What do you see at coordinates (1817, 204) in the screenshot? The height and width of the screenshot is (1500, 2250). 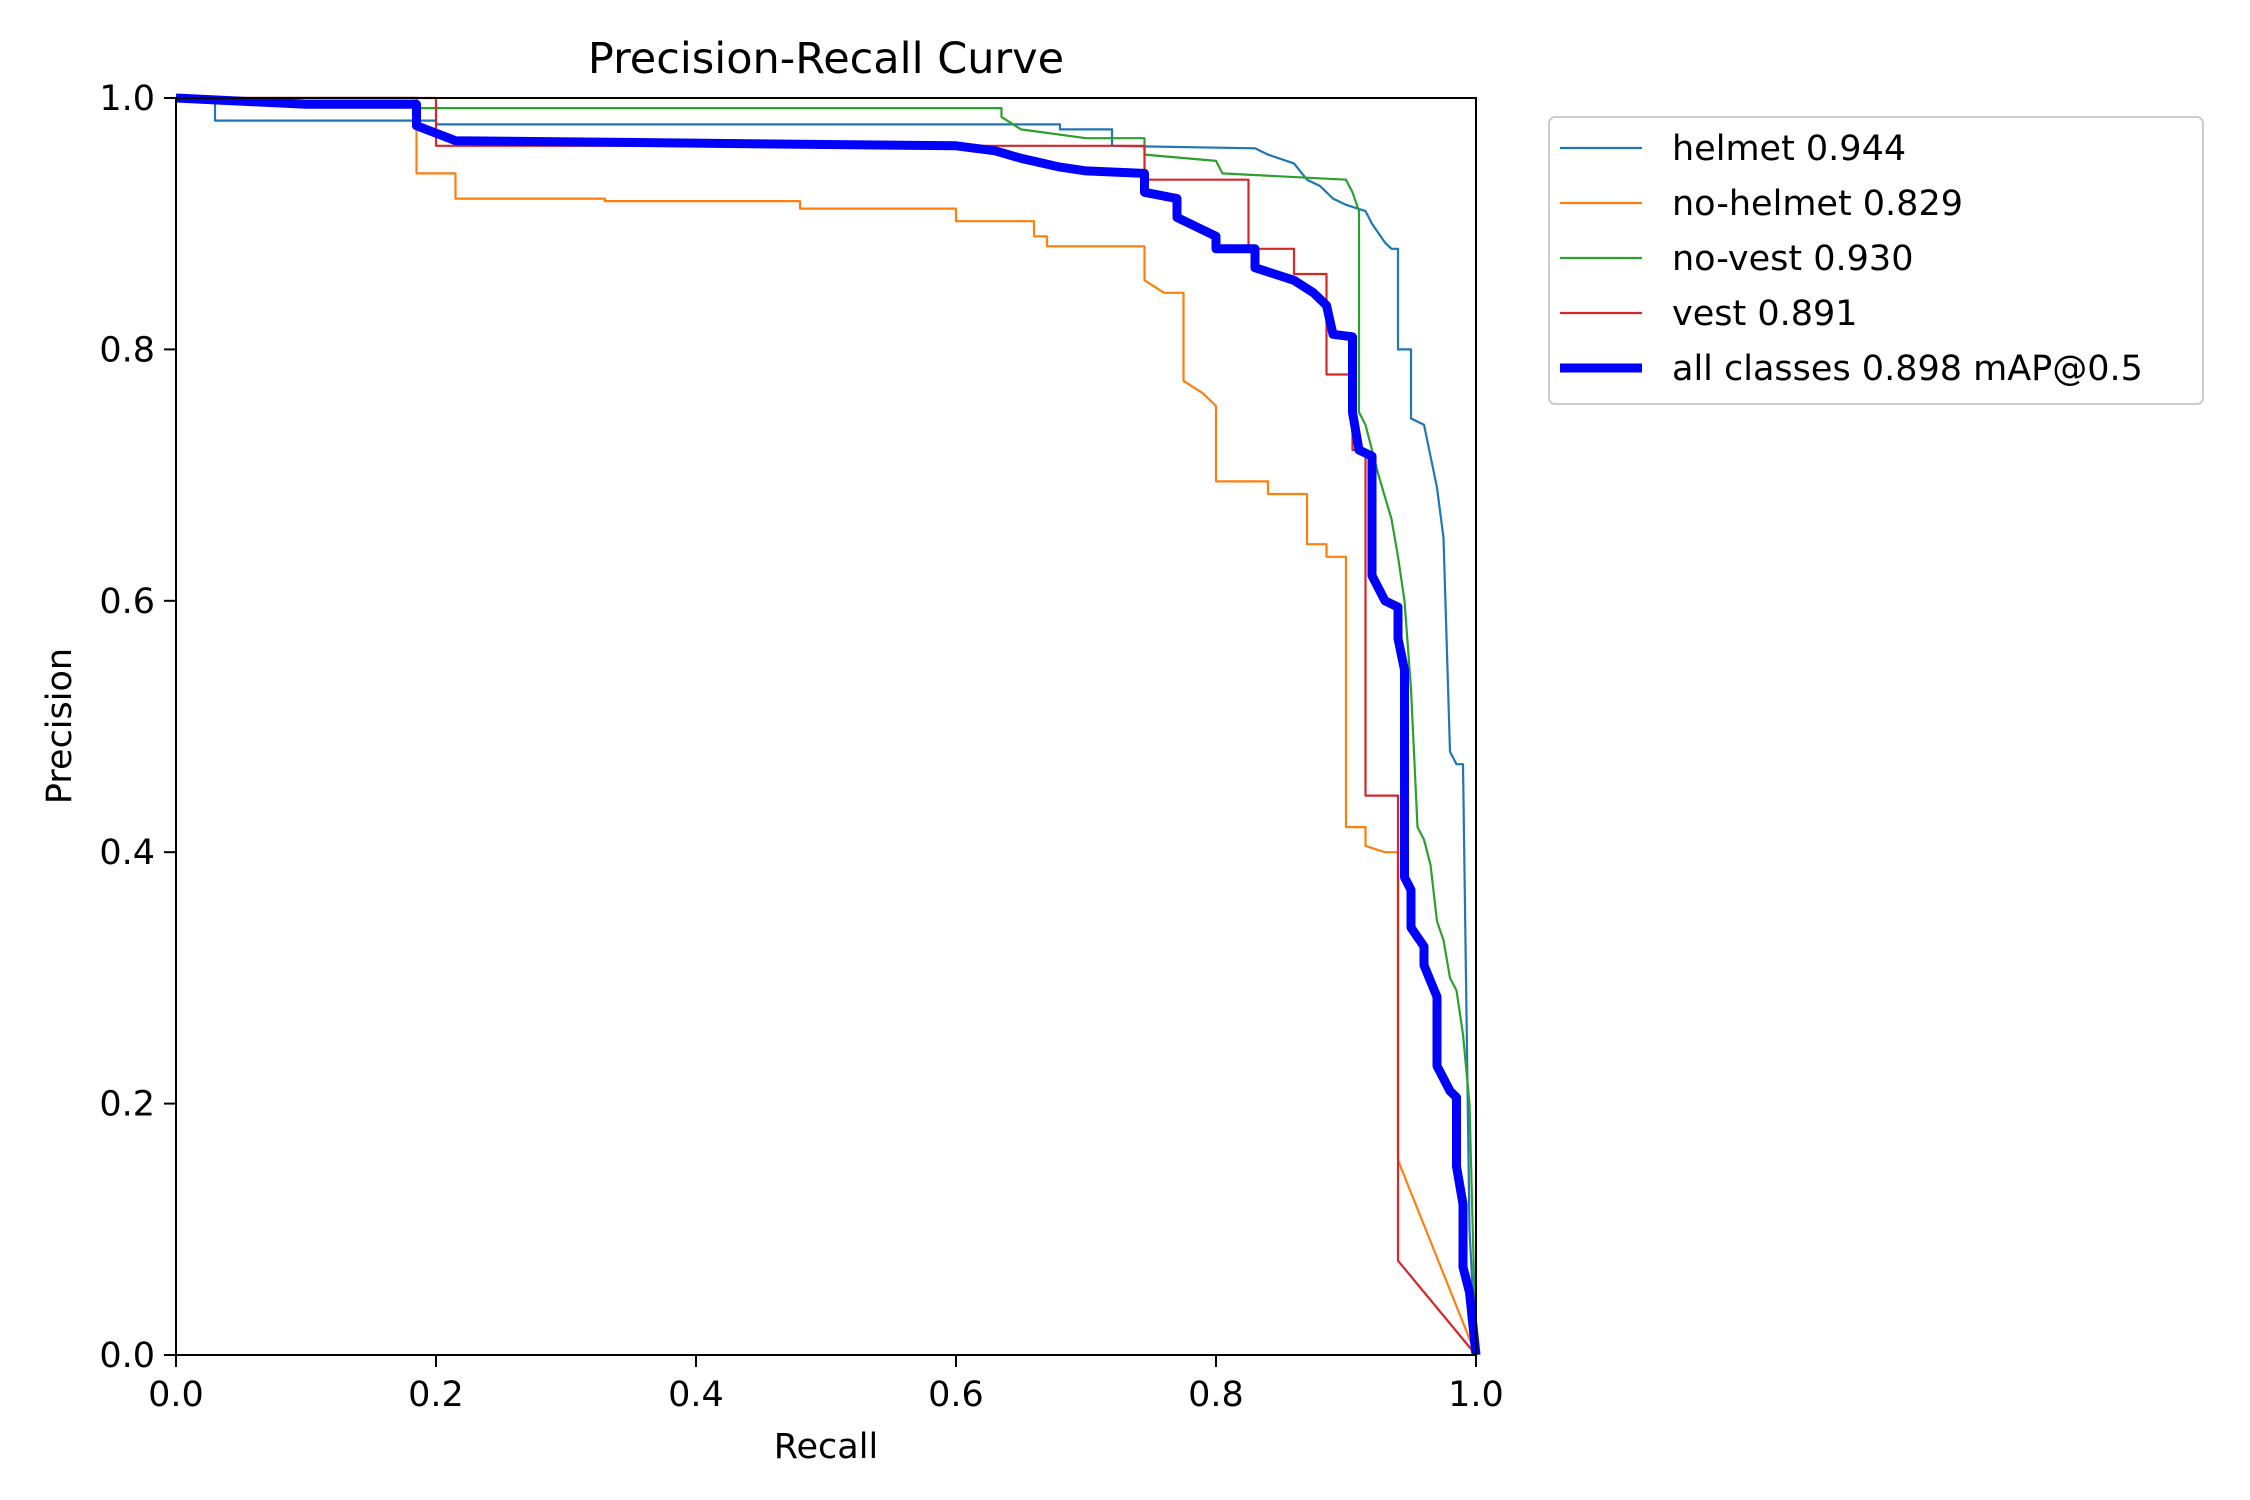 I see `legend-label-1: no-helmet 0.829` at bounding box center [1817, 204].